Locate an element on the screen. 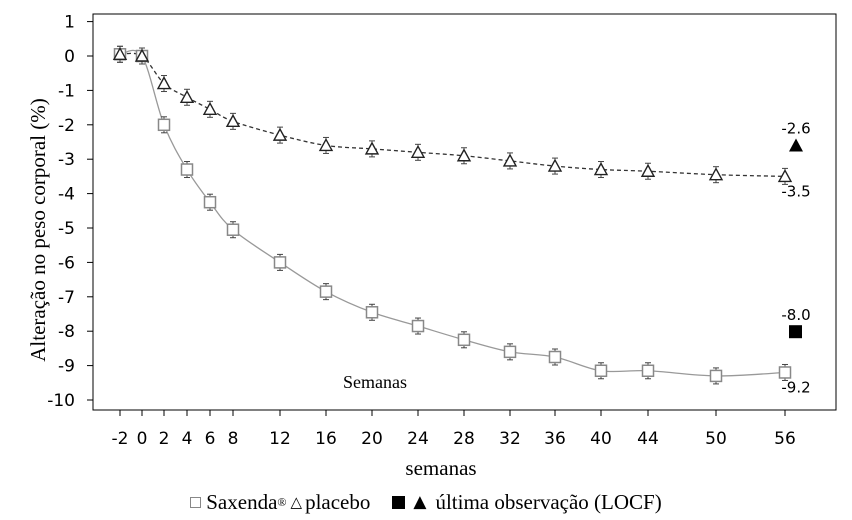 The height and width of the screenshot is (520, 852). y-tick-label: -4 is located at coordinates (66, 195).